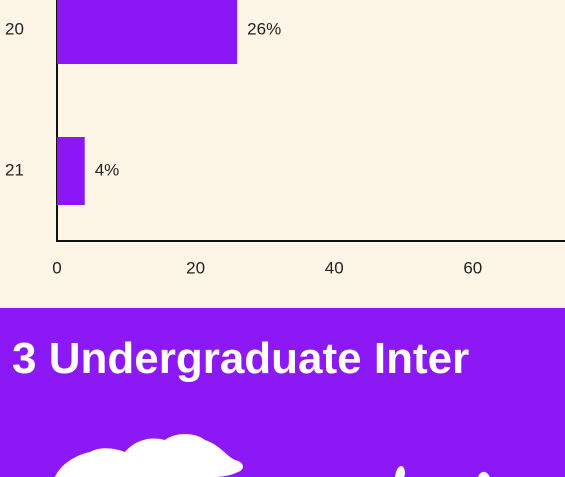  What do you see at coordinates (240, 358) in the screenshot?
I see `banner-title: 3 Undergraduate Inter` at bounding box center [240, 358].